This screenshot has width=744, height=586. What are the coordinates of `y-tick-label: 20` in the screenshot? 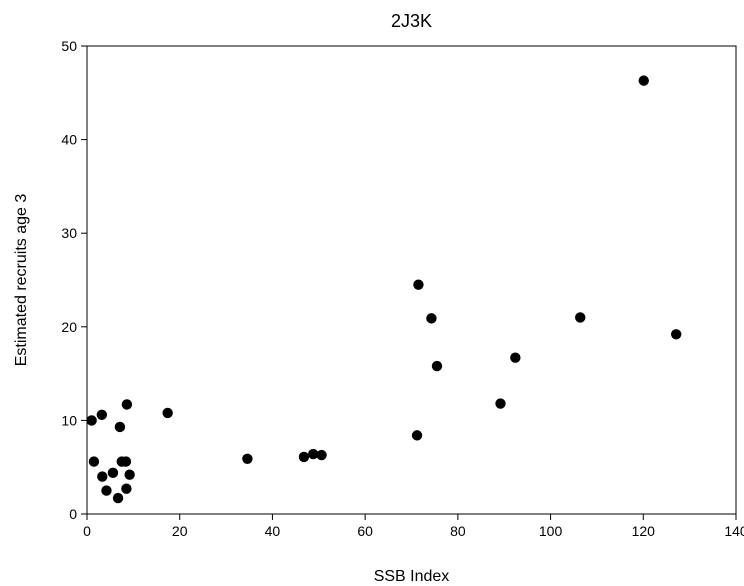 It's located at (69, 327).